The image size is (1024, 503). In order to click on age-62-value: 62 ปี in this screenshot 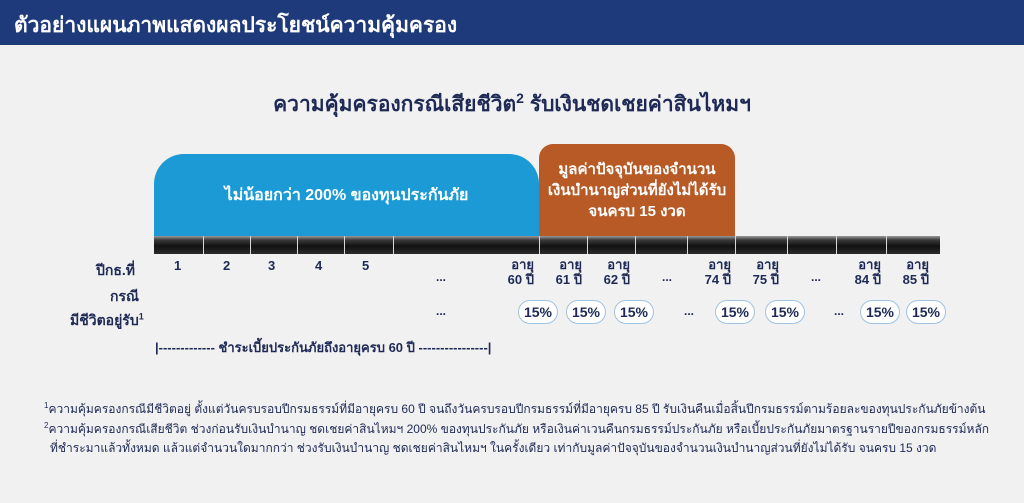, I will do `click(616, 279)`.